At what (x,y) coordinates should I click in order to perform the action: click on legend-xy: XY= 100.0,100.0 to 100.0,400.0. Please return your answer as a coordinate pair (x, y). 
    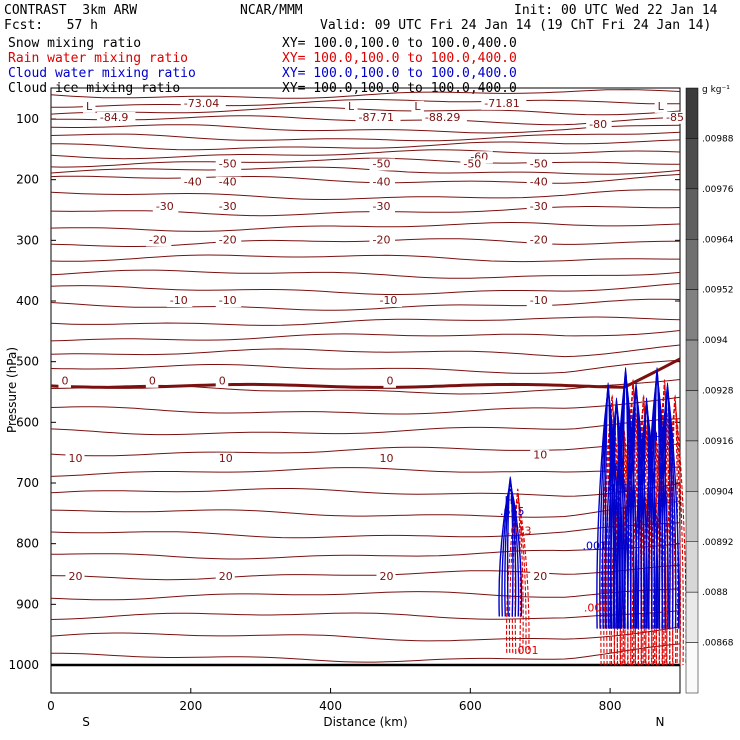
    Looking at the image, I should click on (399, 73).